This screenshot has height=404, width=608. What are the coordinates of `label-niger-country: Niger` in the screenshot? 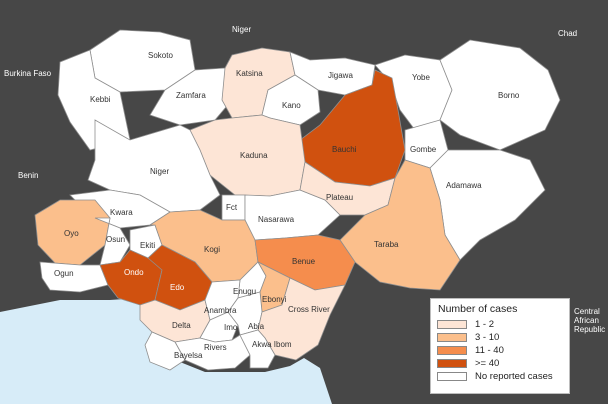 It's located at (241, 29).